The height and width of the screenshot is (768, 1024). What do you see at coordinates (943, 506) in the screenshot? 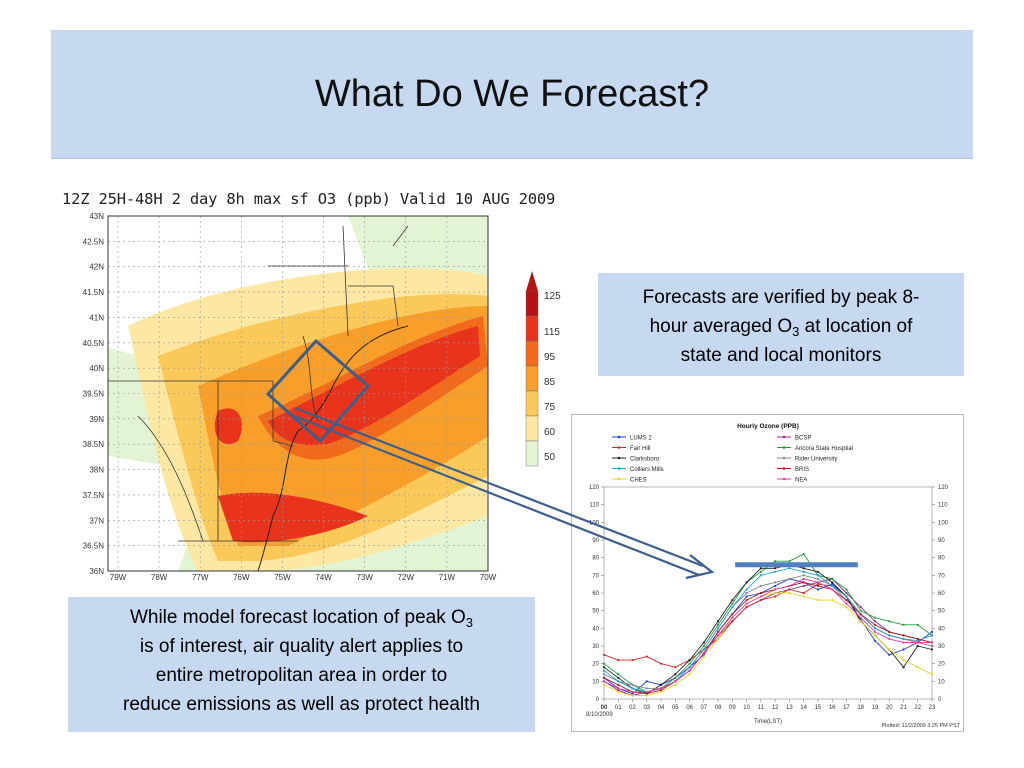
I see `y-tick-label-right: 110` at bounding box center [943, 506].